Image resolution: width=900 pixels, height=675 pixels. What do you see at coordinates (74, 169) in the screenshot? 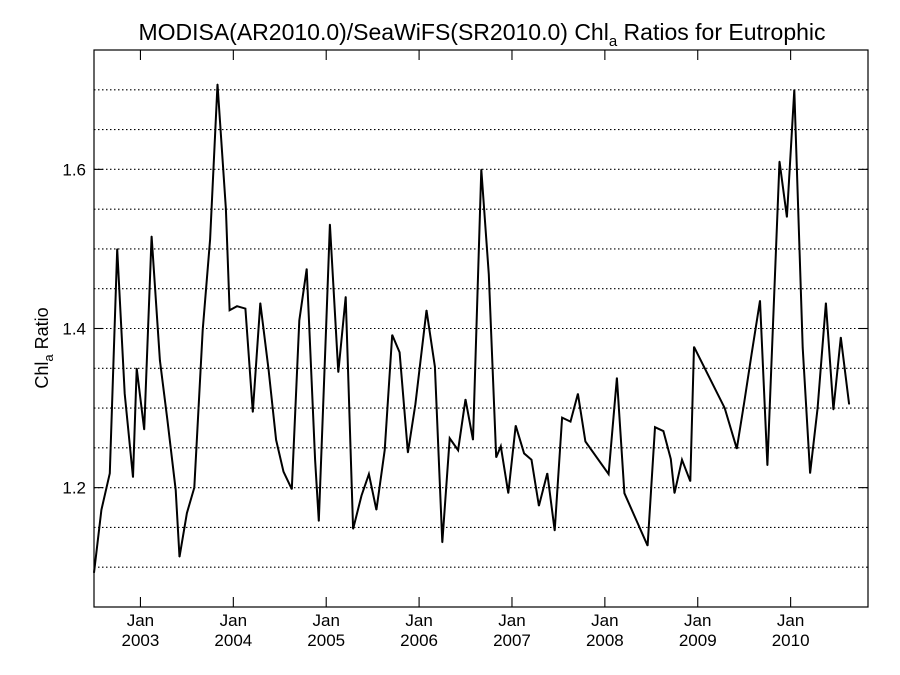
I see `y-tick-label: 1.6` at bounding box center [74, 169].